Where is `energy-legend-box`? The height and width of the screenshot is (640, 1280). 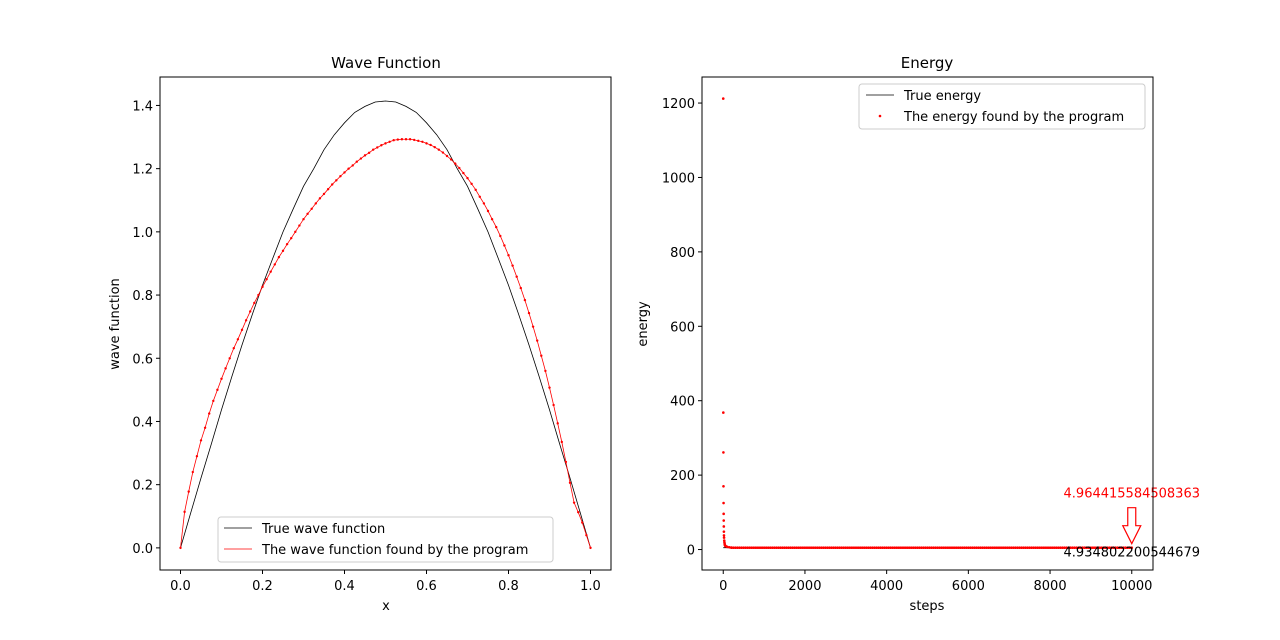
energy-legend-box is located at coordinates (1002, 106).